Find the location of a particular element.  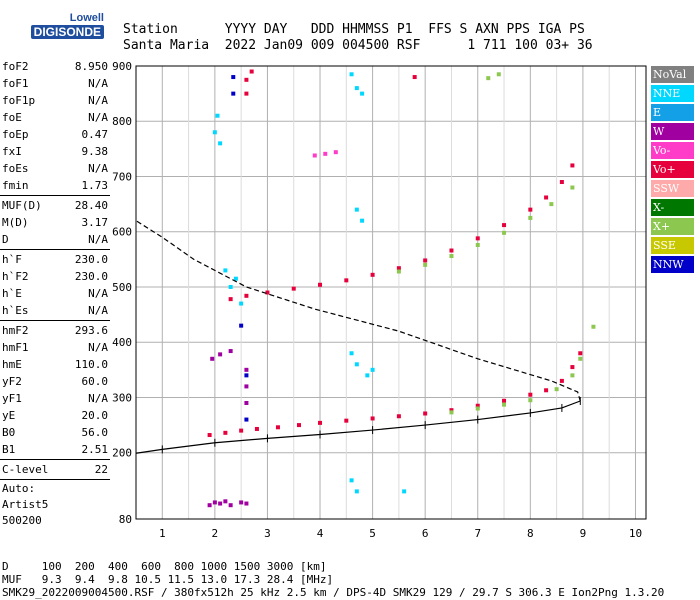

param-row: foEs N/A is located at coordinates (55, 168).